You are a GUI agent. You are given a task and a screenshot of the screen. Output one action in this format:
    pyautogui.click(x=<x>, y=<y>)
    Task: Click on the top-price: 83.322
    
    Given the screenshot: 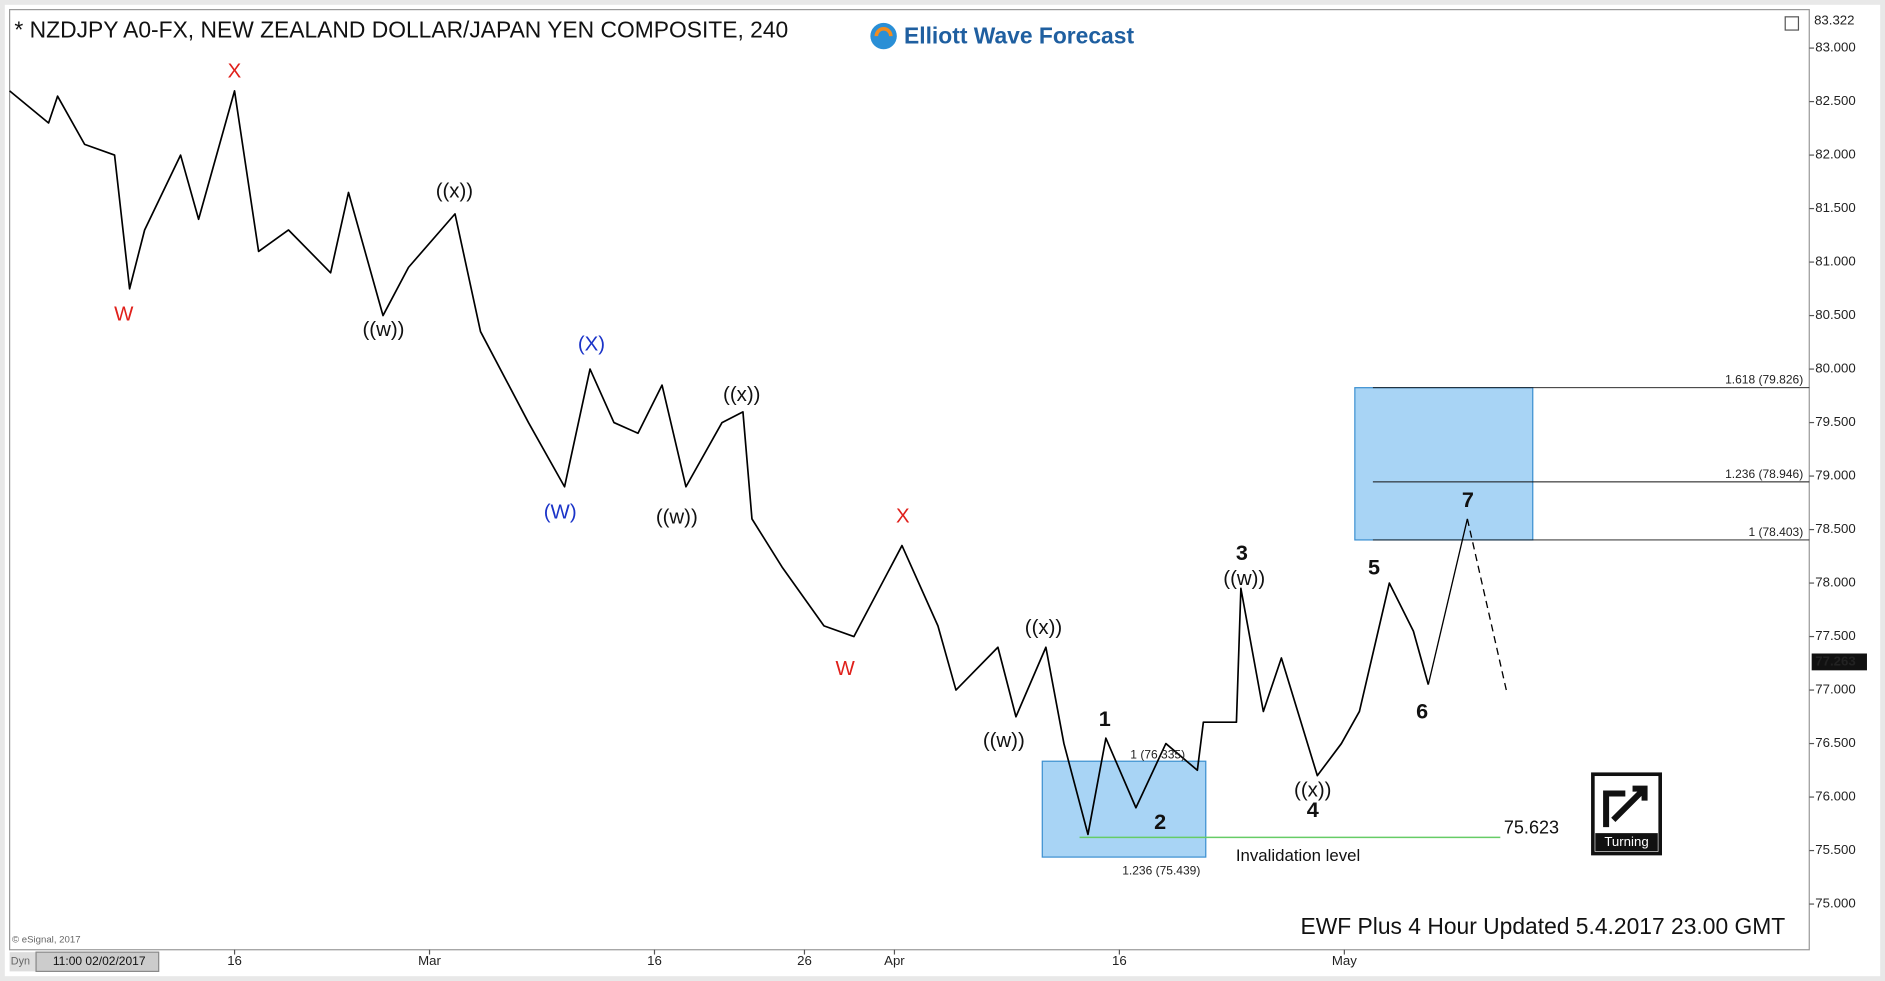 What is the action you would take?
    pyautogui.click(x=1834, y=19)
    